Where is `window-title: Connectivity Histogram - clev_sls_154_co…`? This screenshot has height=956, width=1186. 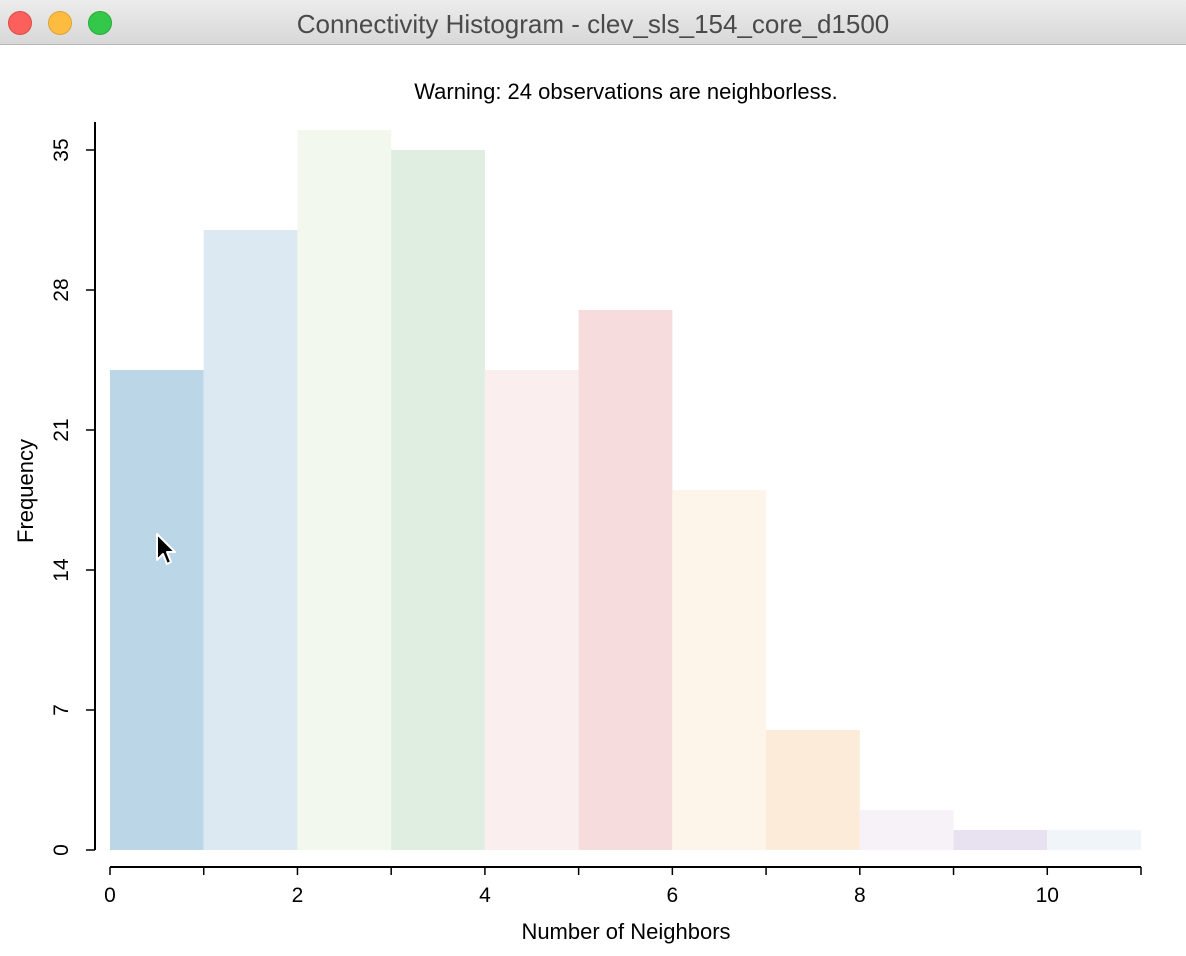
window-title: Connectivity Histogram - clev_sls_154_co… is located at coordinates (593, 24).